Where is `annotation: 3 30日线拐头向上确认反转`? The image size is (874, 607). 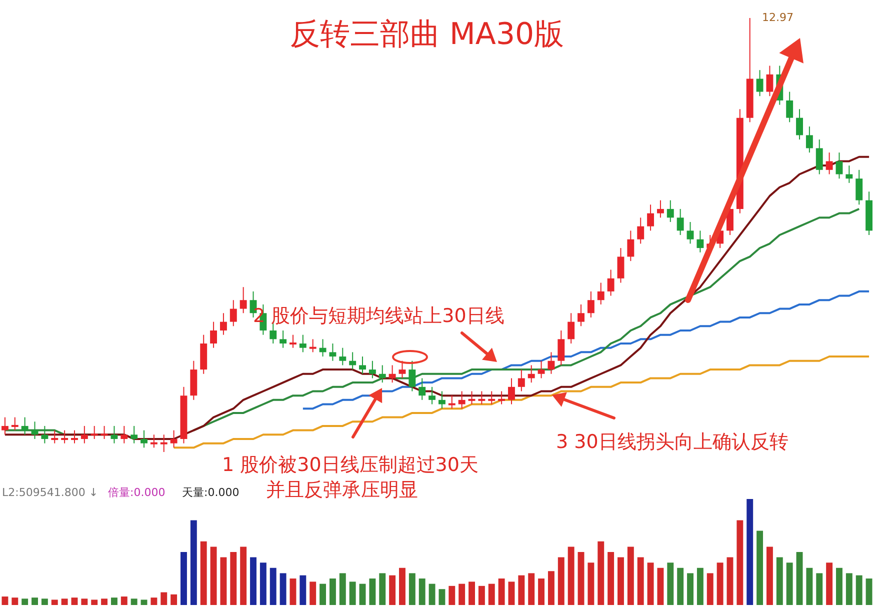
annotation: 3 30日线拐头向上确认反转 is located at coordinates (672, 442).